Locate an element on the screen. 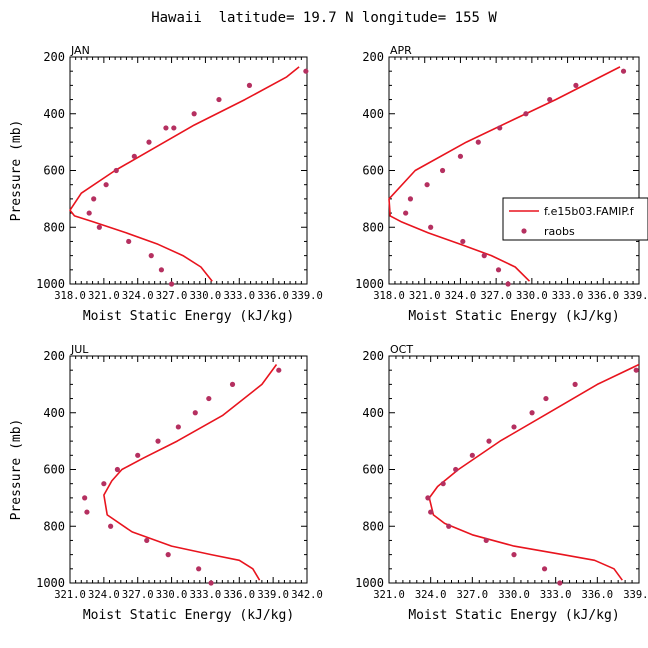 Image resolution: width=648 pixels, height=648 pixels. legend-obs-swatch is located at coordinates (524, 231).